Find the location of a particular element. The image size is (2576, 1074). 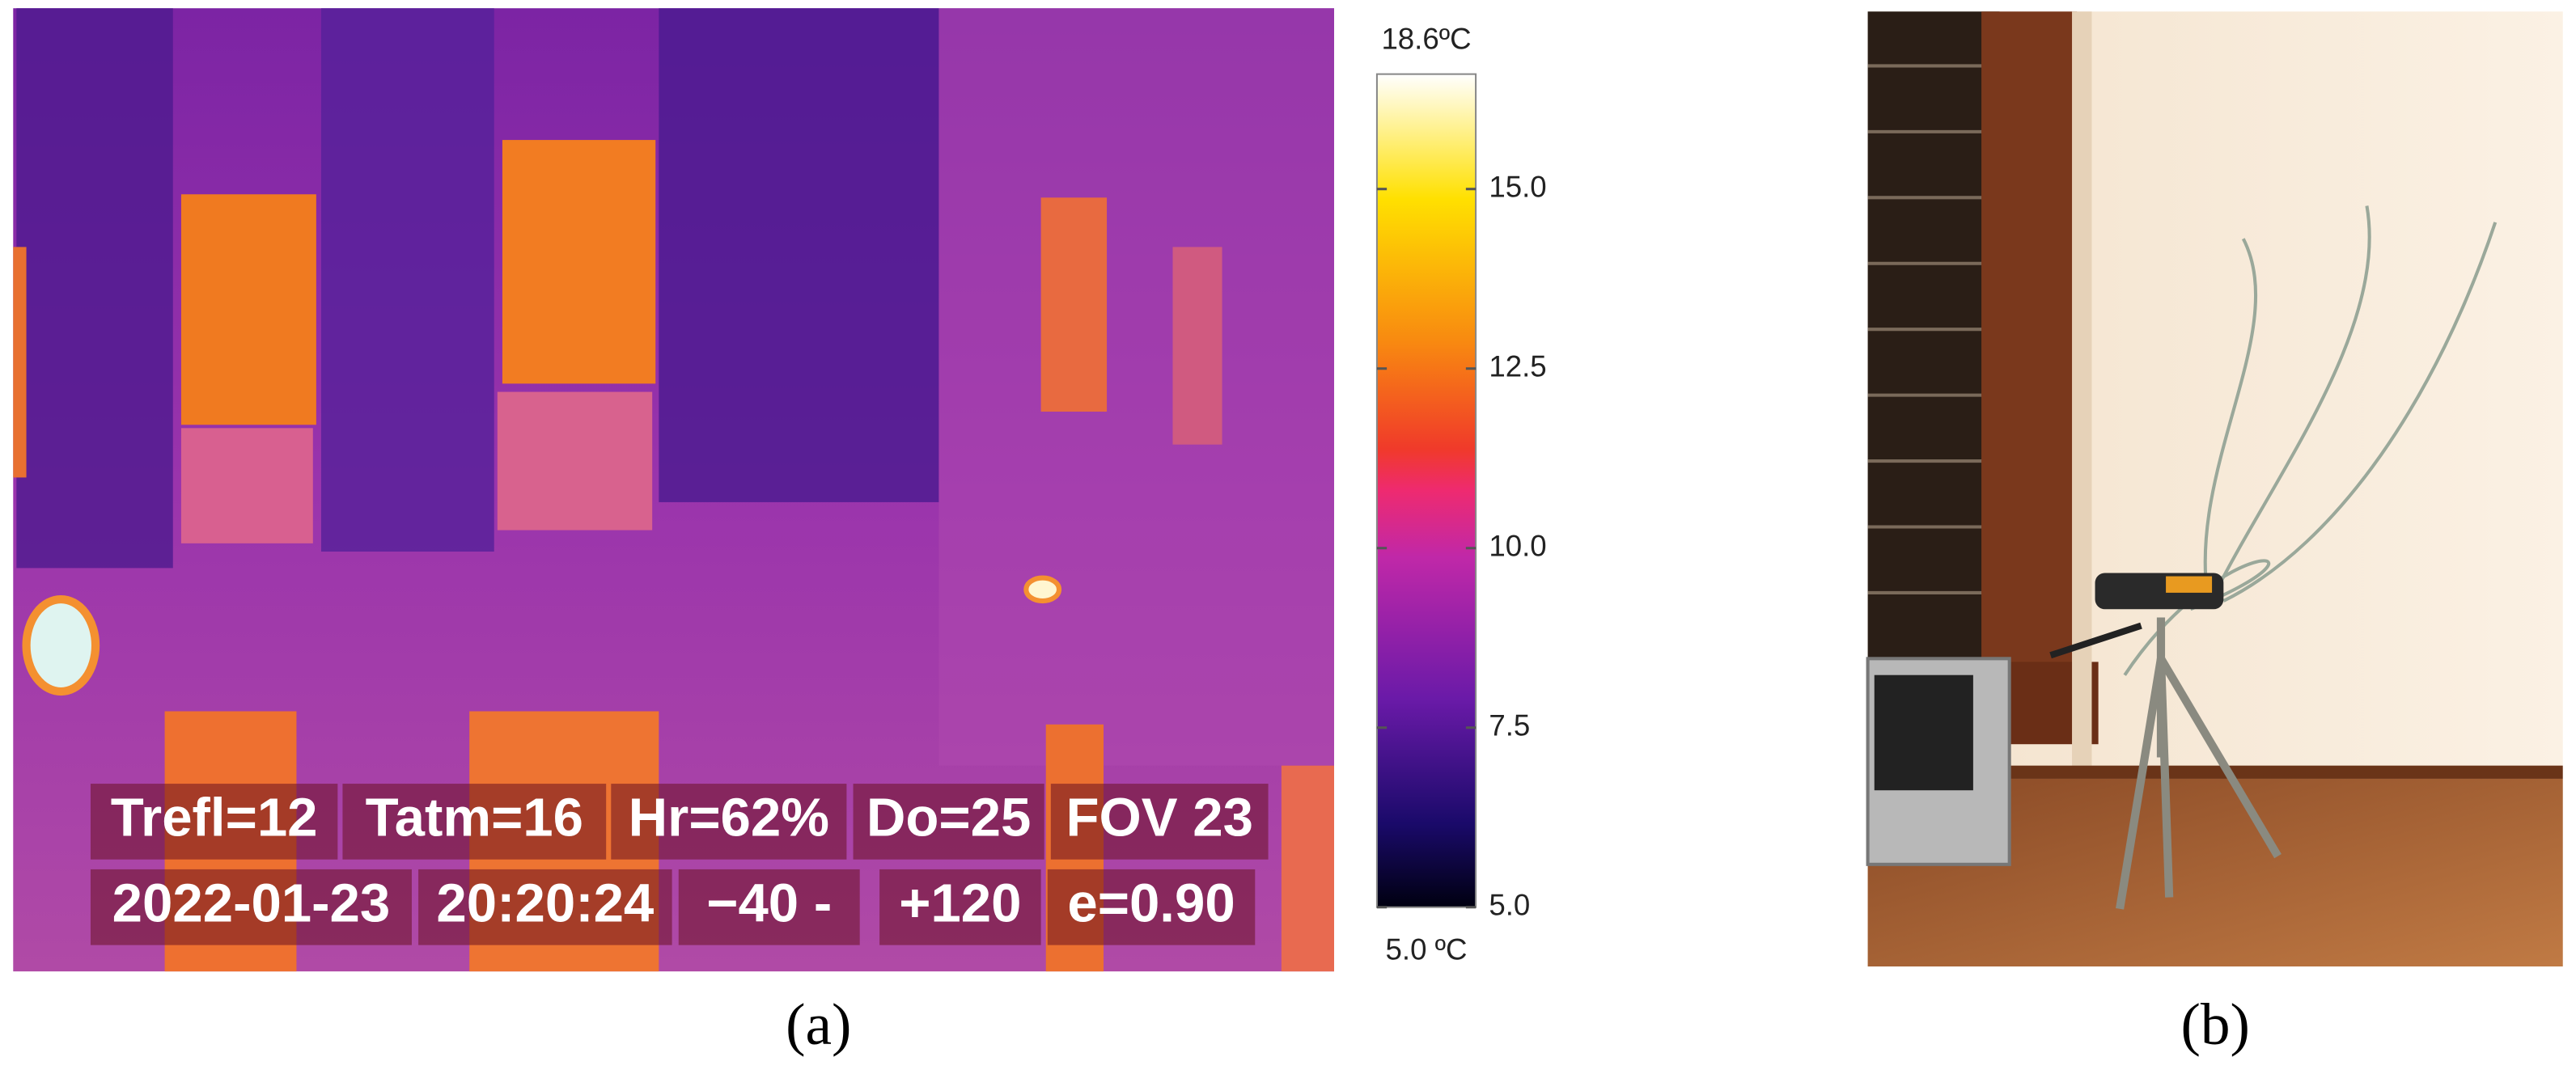

colorbar-tick-label: 15.0 is located at coordinates (1517, 186).